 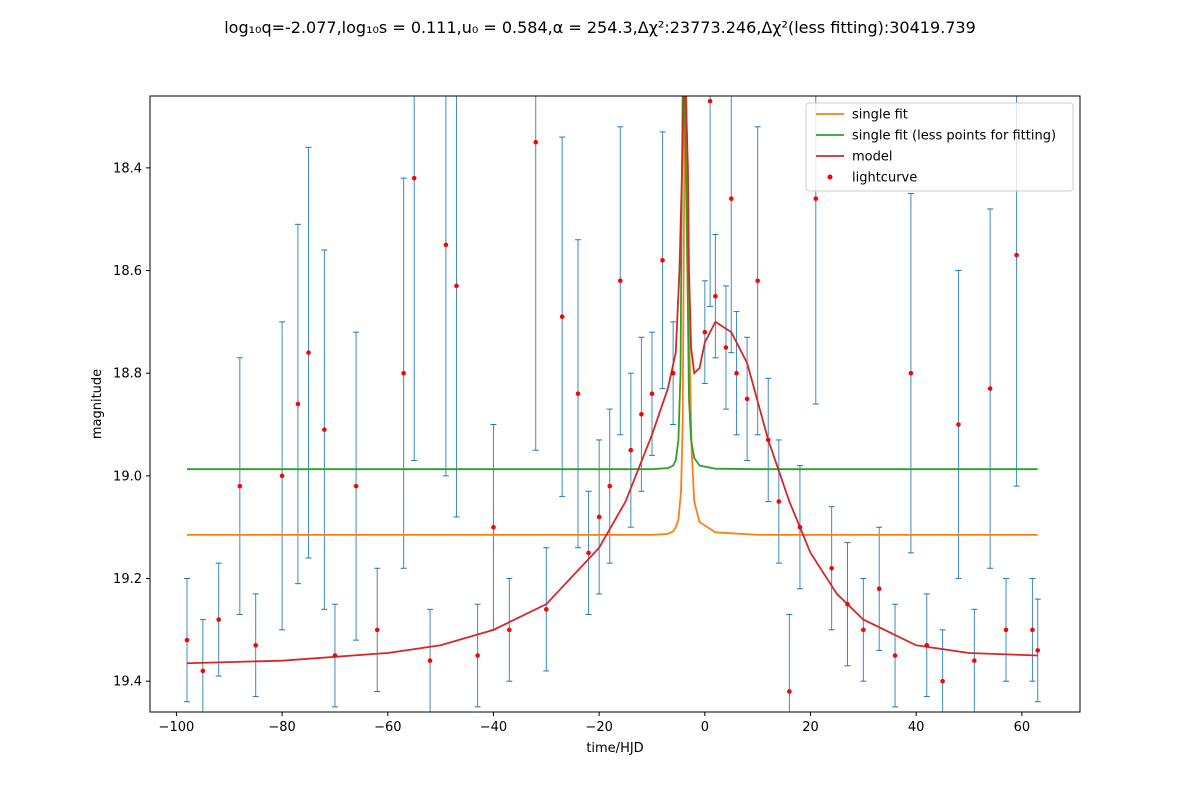 What do you see at coordinates (916, 727) in the screenshot?
I see `x-tick-label: 40` at bounding box center [916, 727].